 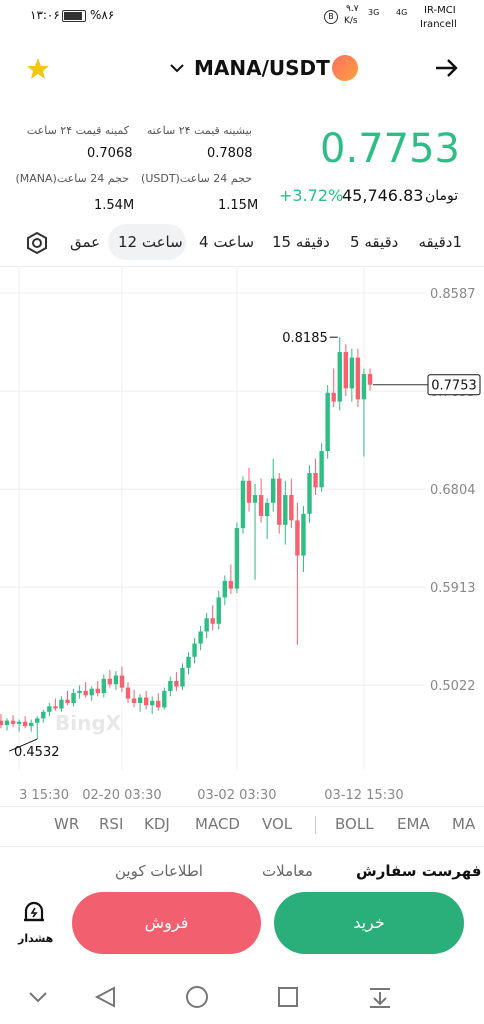 What do you see at coordinates (227, 242) in the screenshot?
I see `interval-tab: 4 ساعت` at bounding box center [227, 242].